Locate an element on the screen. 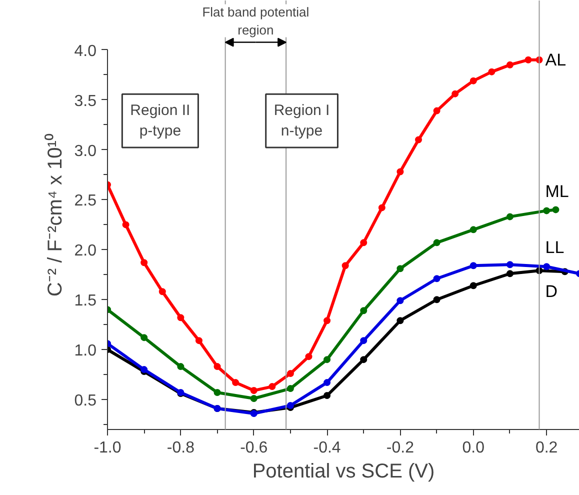 The width and height of the screenshot is (579, 495). series-label: ML is located at coordinates (557, 192).